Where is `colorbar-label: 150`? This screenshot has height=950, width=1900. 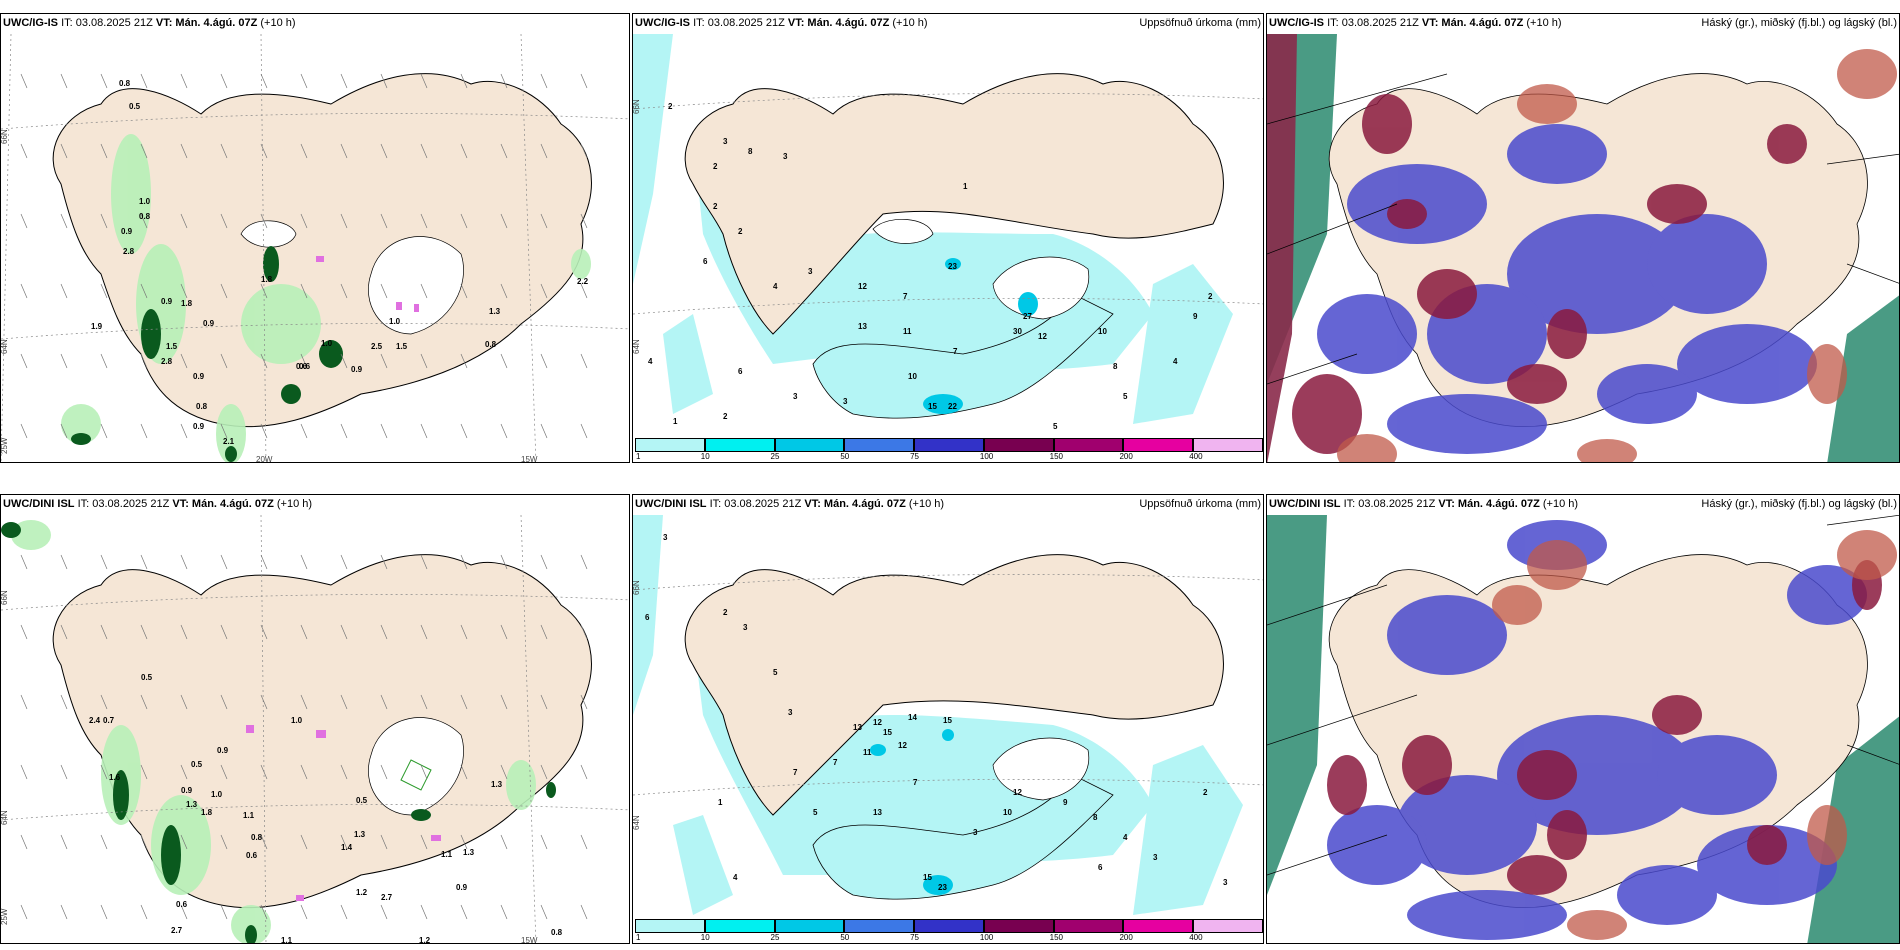
colorbar-label: 150 is located at coordinates (1056, 456).